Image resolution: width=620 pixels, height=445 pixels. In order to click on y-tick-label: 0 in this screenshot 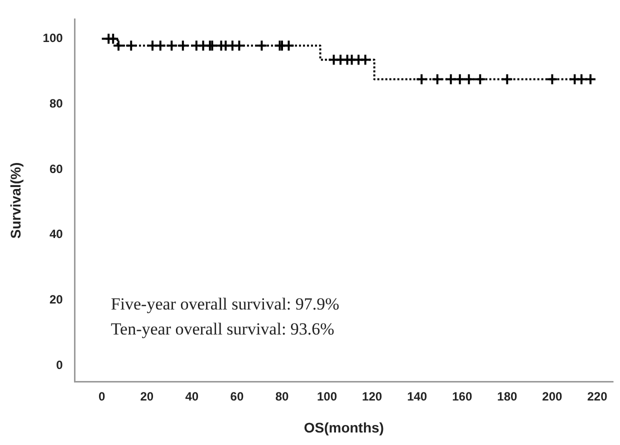, I will do `click(60, 365)`.